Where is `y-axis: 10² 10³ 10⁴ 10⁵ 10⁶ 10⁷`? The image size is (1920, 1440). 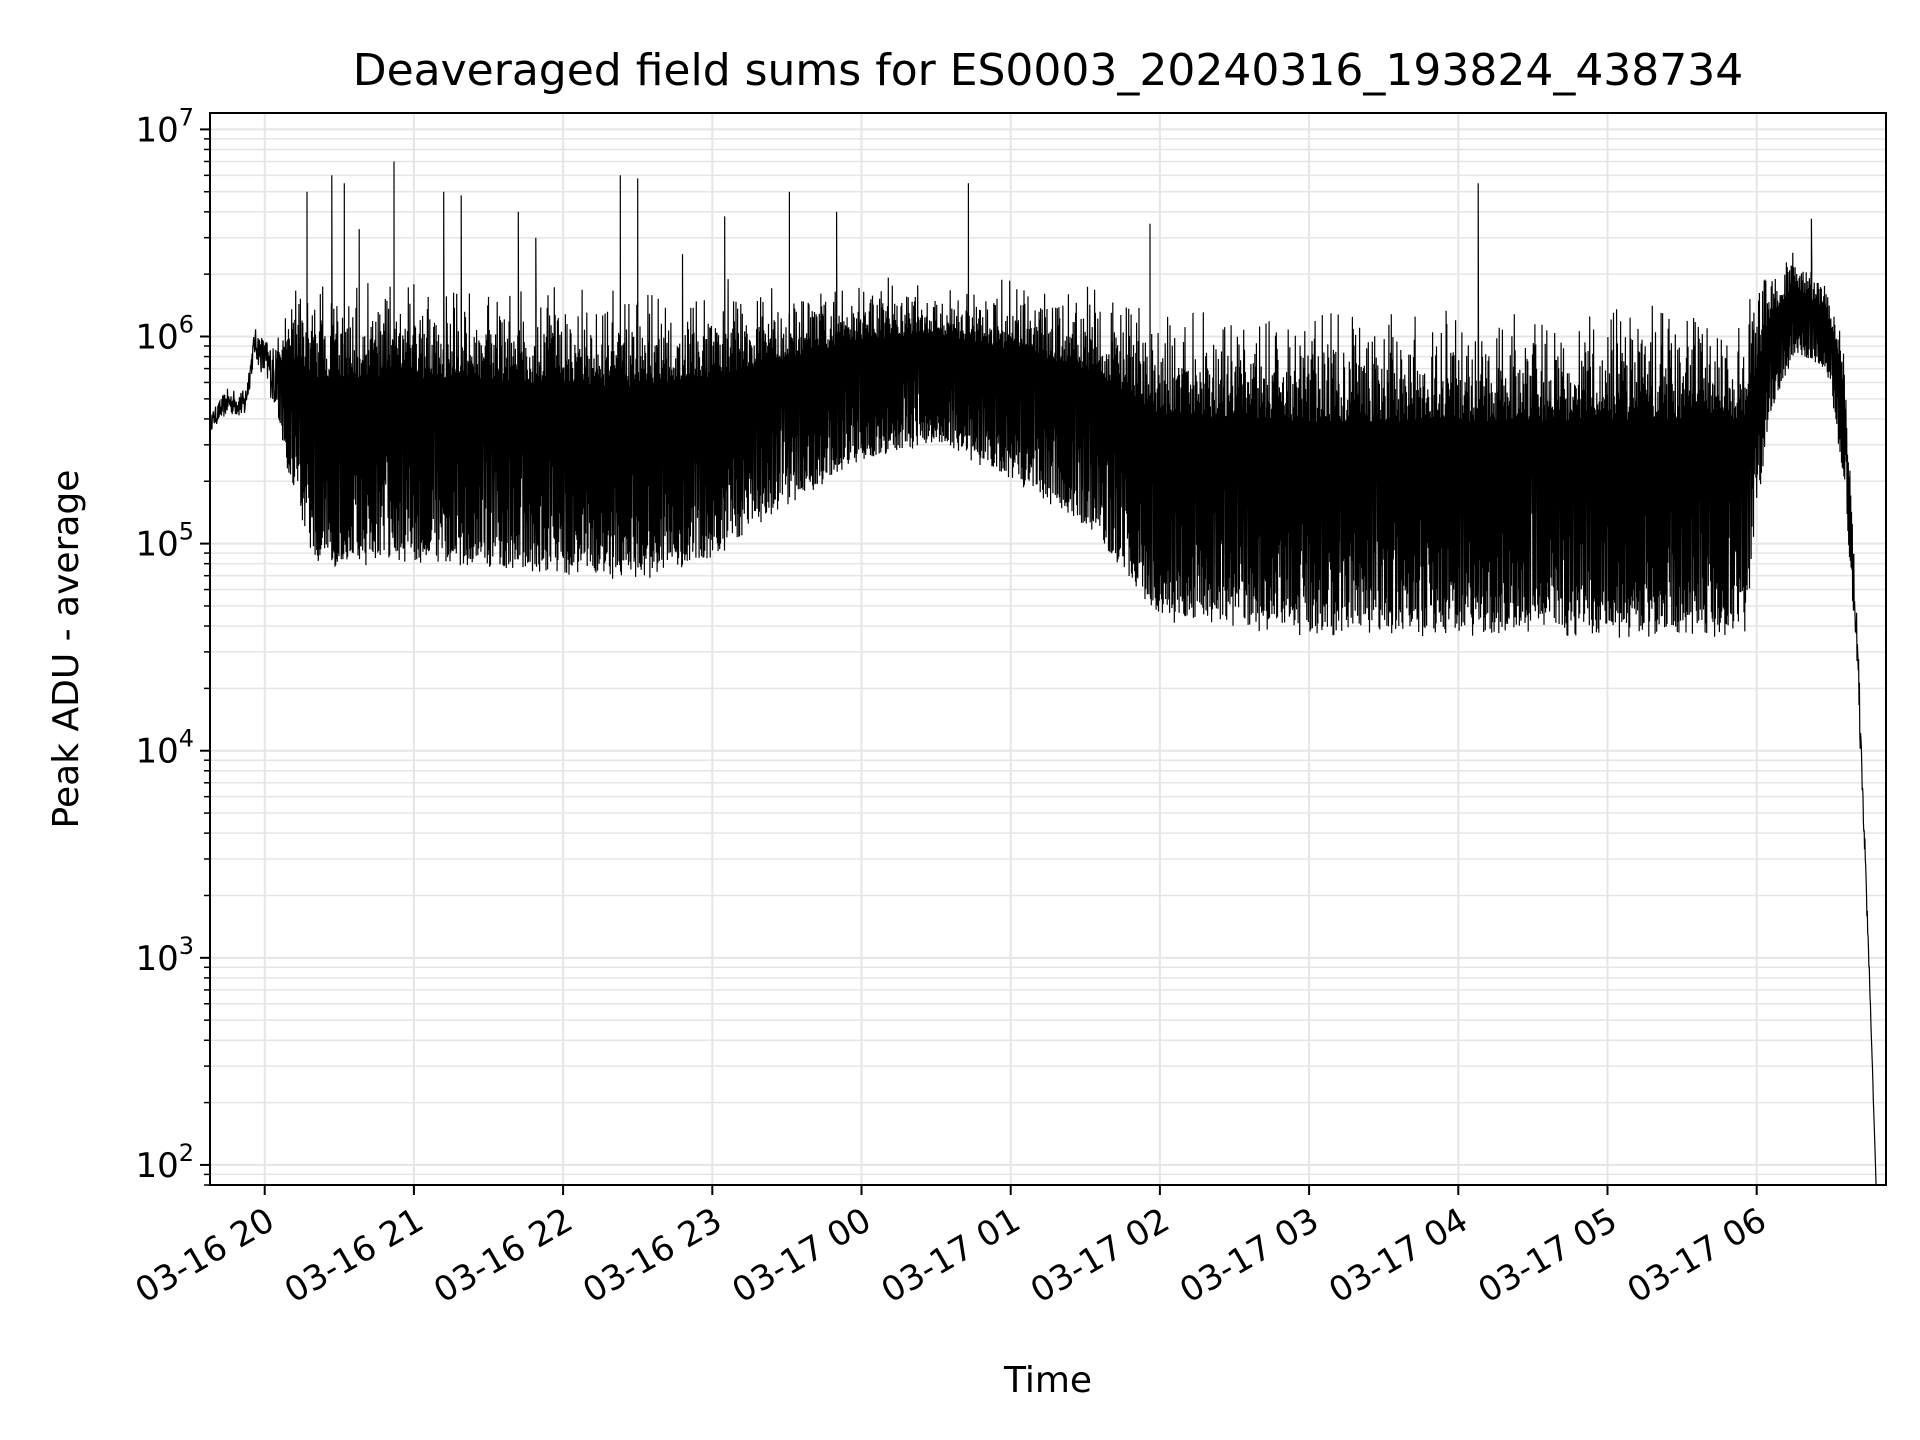 y-axis: 10² 10³ 10⁴ 10⁵ 10⁶ 10⁷ is located at coordinates (172, 644).